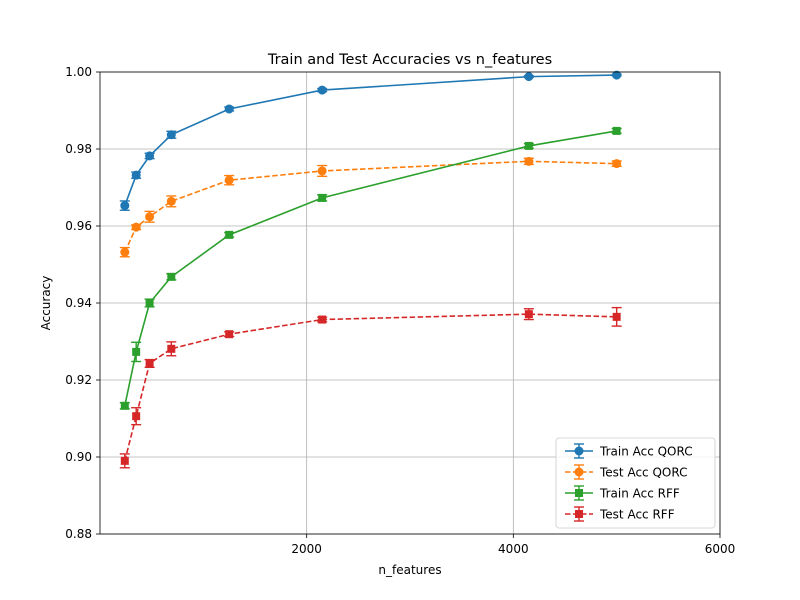  I want to click on x-tick-label: 2000, so click(306, 549).